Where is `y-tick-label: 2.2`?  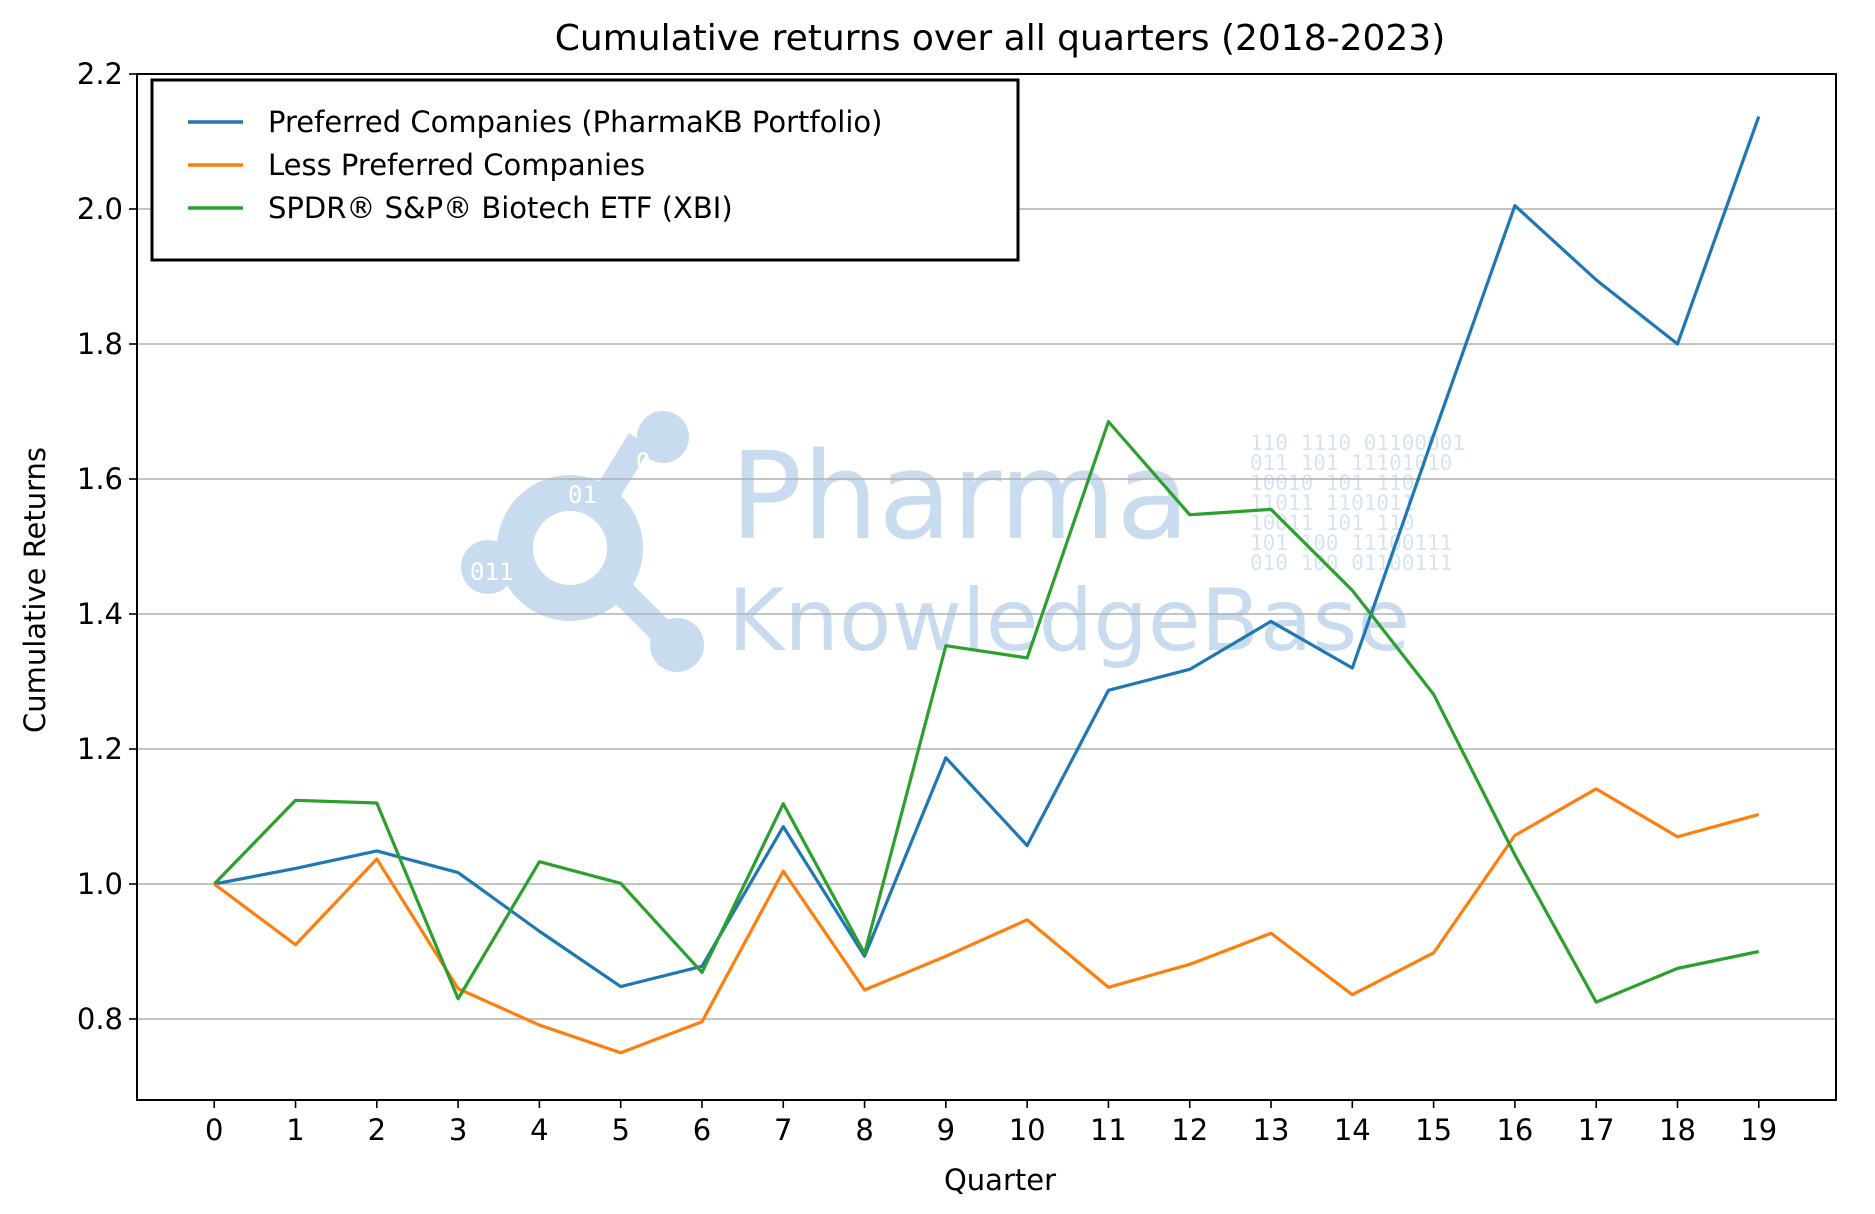 y-tick-label: 2.2 is located at coordinates (100, 74).